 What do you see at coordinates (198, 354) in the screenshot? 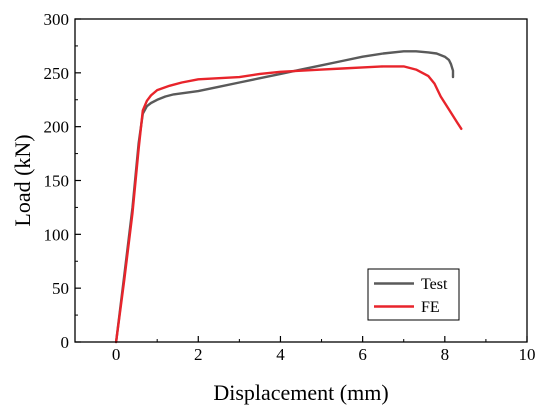
I see `x-tick-label: 2` at bounding box center [198, 354].